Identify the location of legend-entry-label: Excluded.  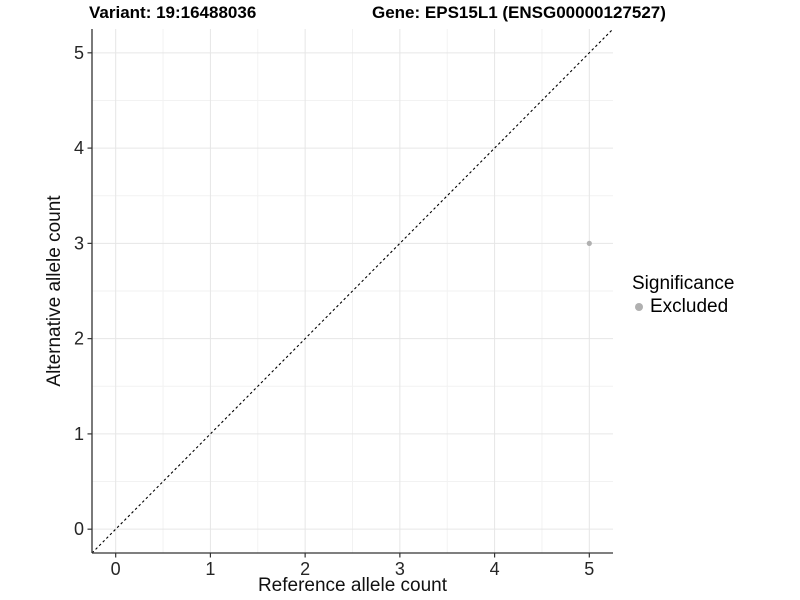
(689, 306).